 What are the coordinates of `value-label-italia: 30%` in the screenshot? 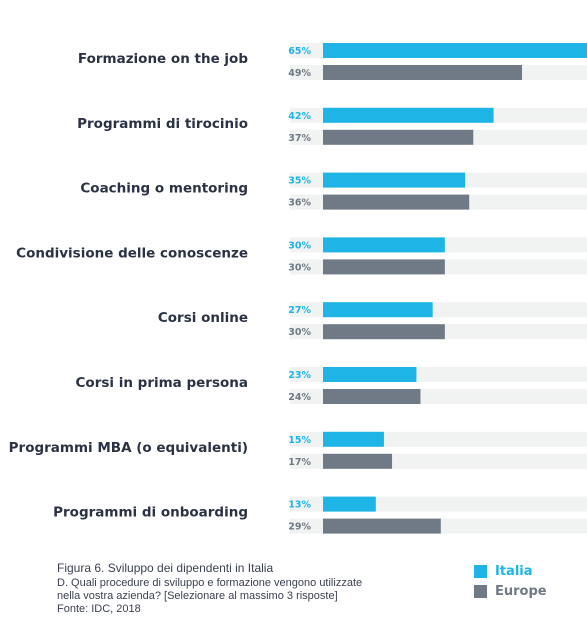 It's located at (299, 245).